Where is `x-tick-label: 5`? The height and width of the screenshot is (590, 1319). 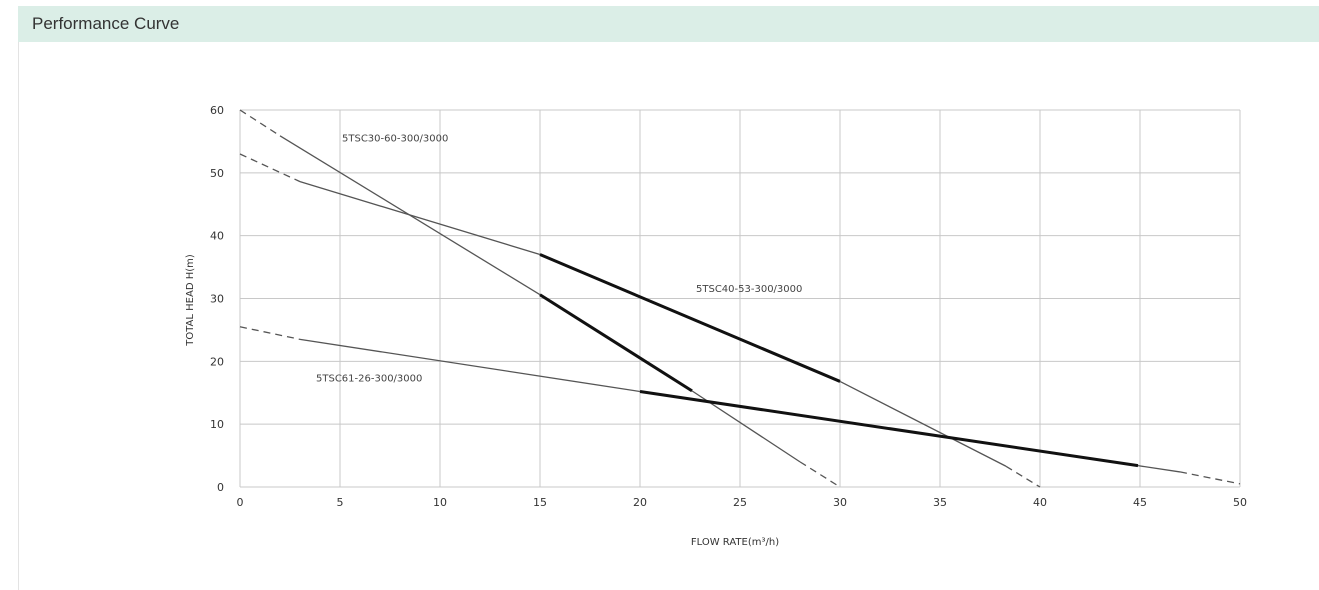 x-tick-label: 5 is located at coordinates (340, 502).